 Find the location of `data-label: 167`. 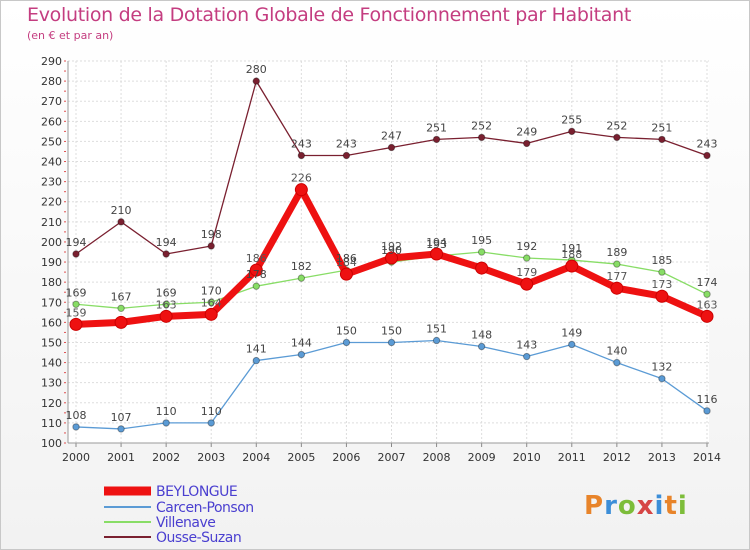

data-label: 167 is located at coordinates (121, 296).